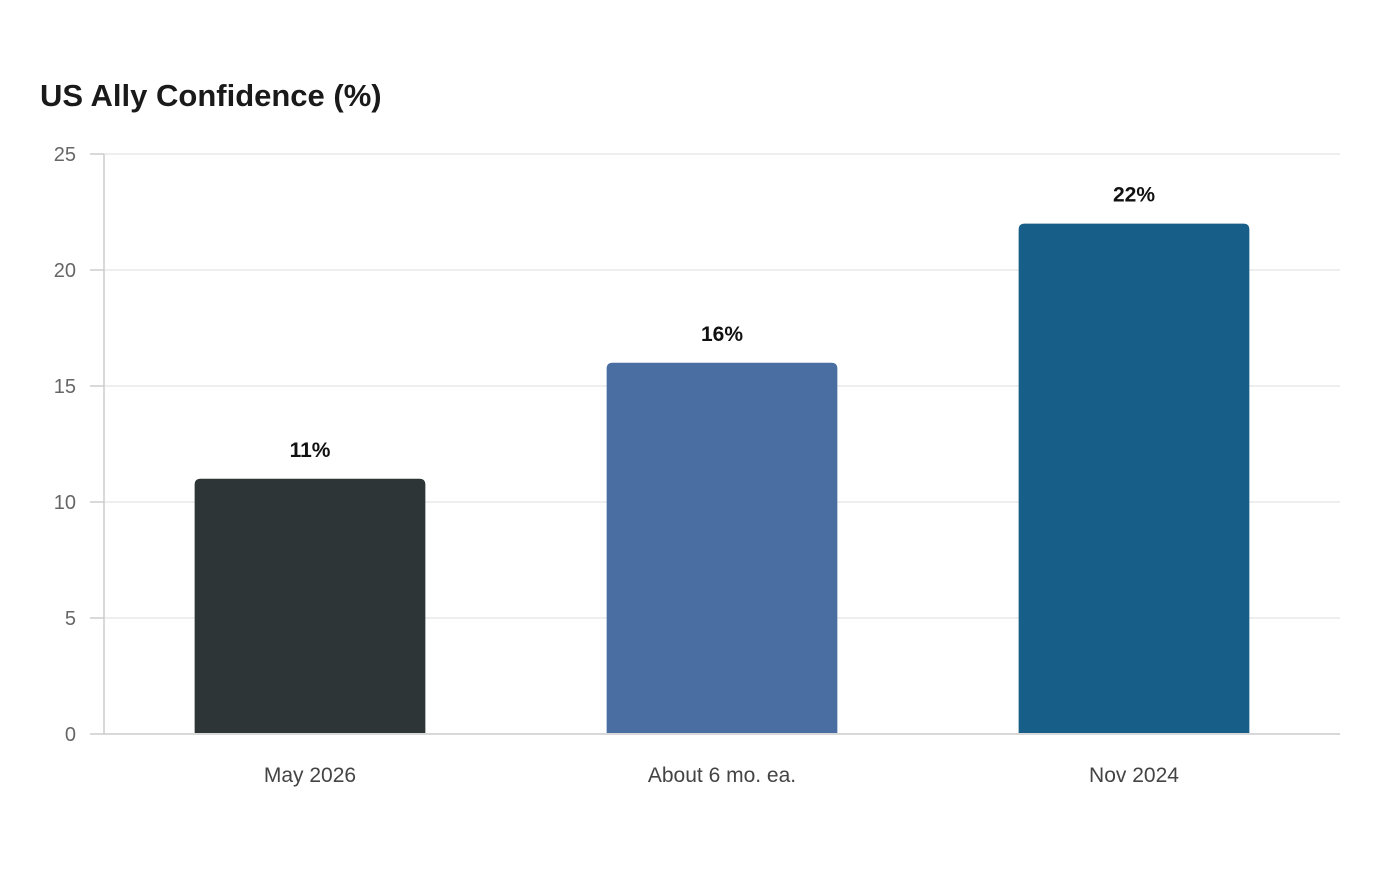 Image resolution: width=1400 pixels, height=880 pixels. Describe the element at coordinates (79, 445) in the screenshot. I see `y-axis-ticks: 0 5 10 15 20 25` at that location.